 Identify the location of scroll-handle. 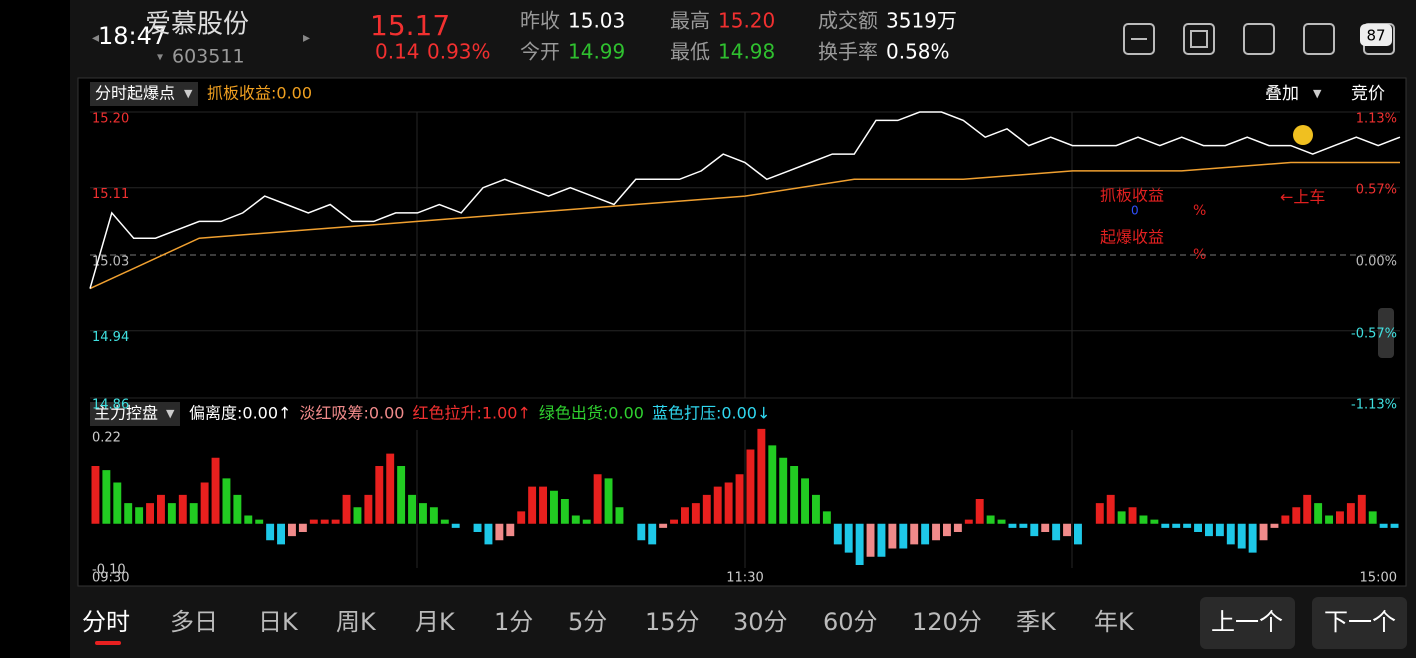
(1386, 333).